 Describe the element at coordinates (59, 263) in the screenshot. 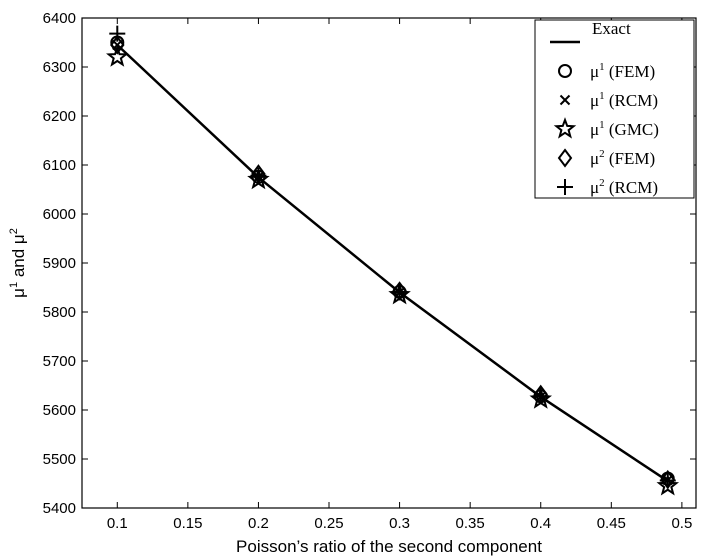

I see `y-tick-label: 5900` at that location.